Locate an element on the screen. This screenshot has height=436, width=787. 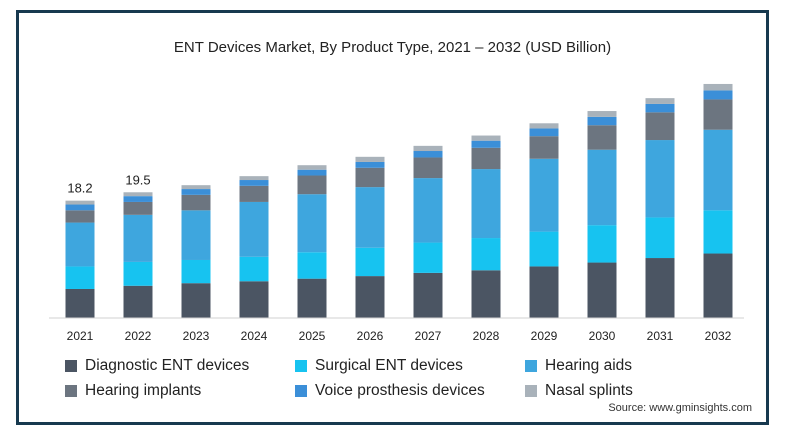
x-tick-label: 2023 is located at coordinates (196, 336).